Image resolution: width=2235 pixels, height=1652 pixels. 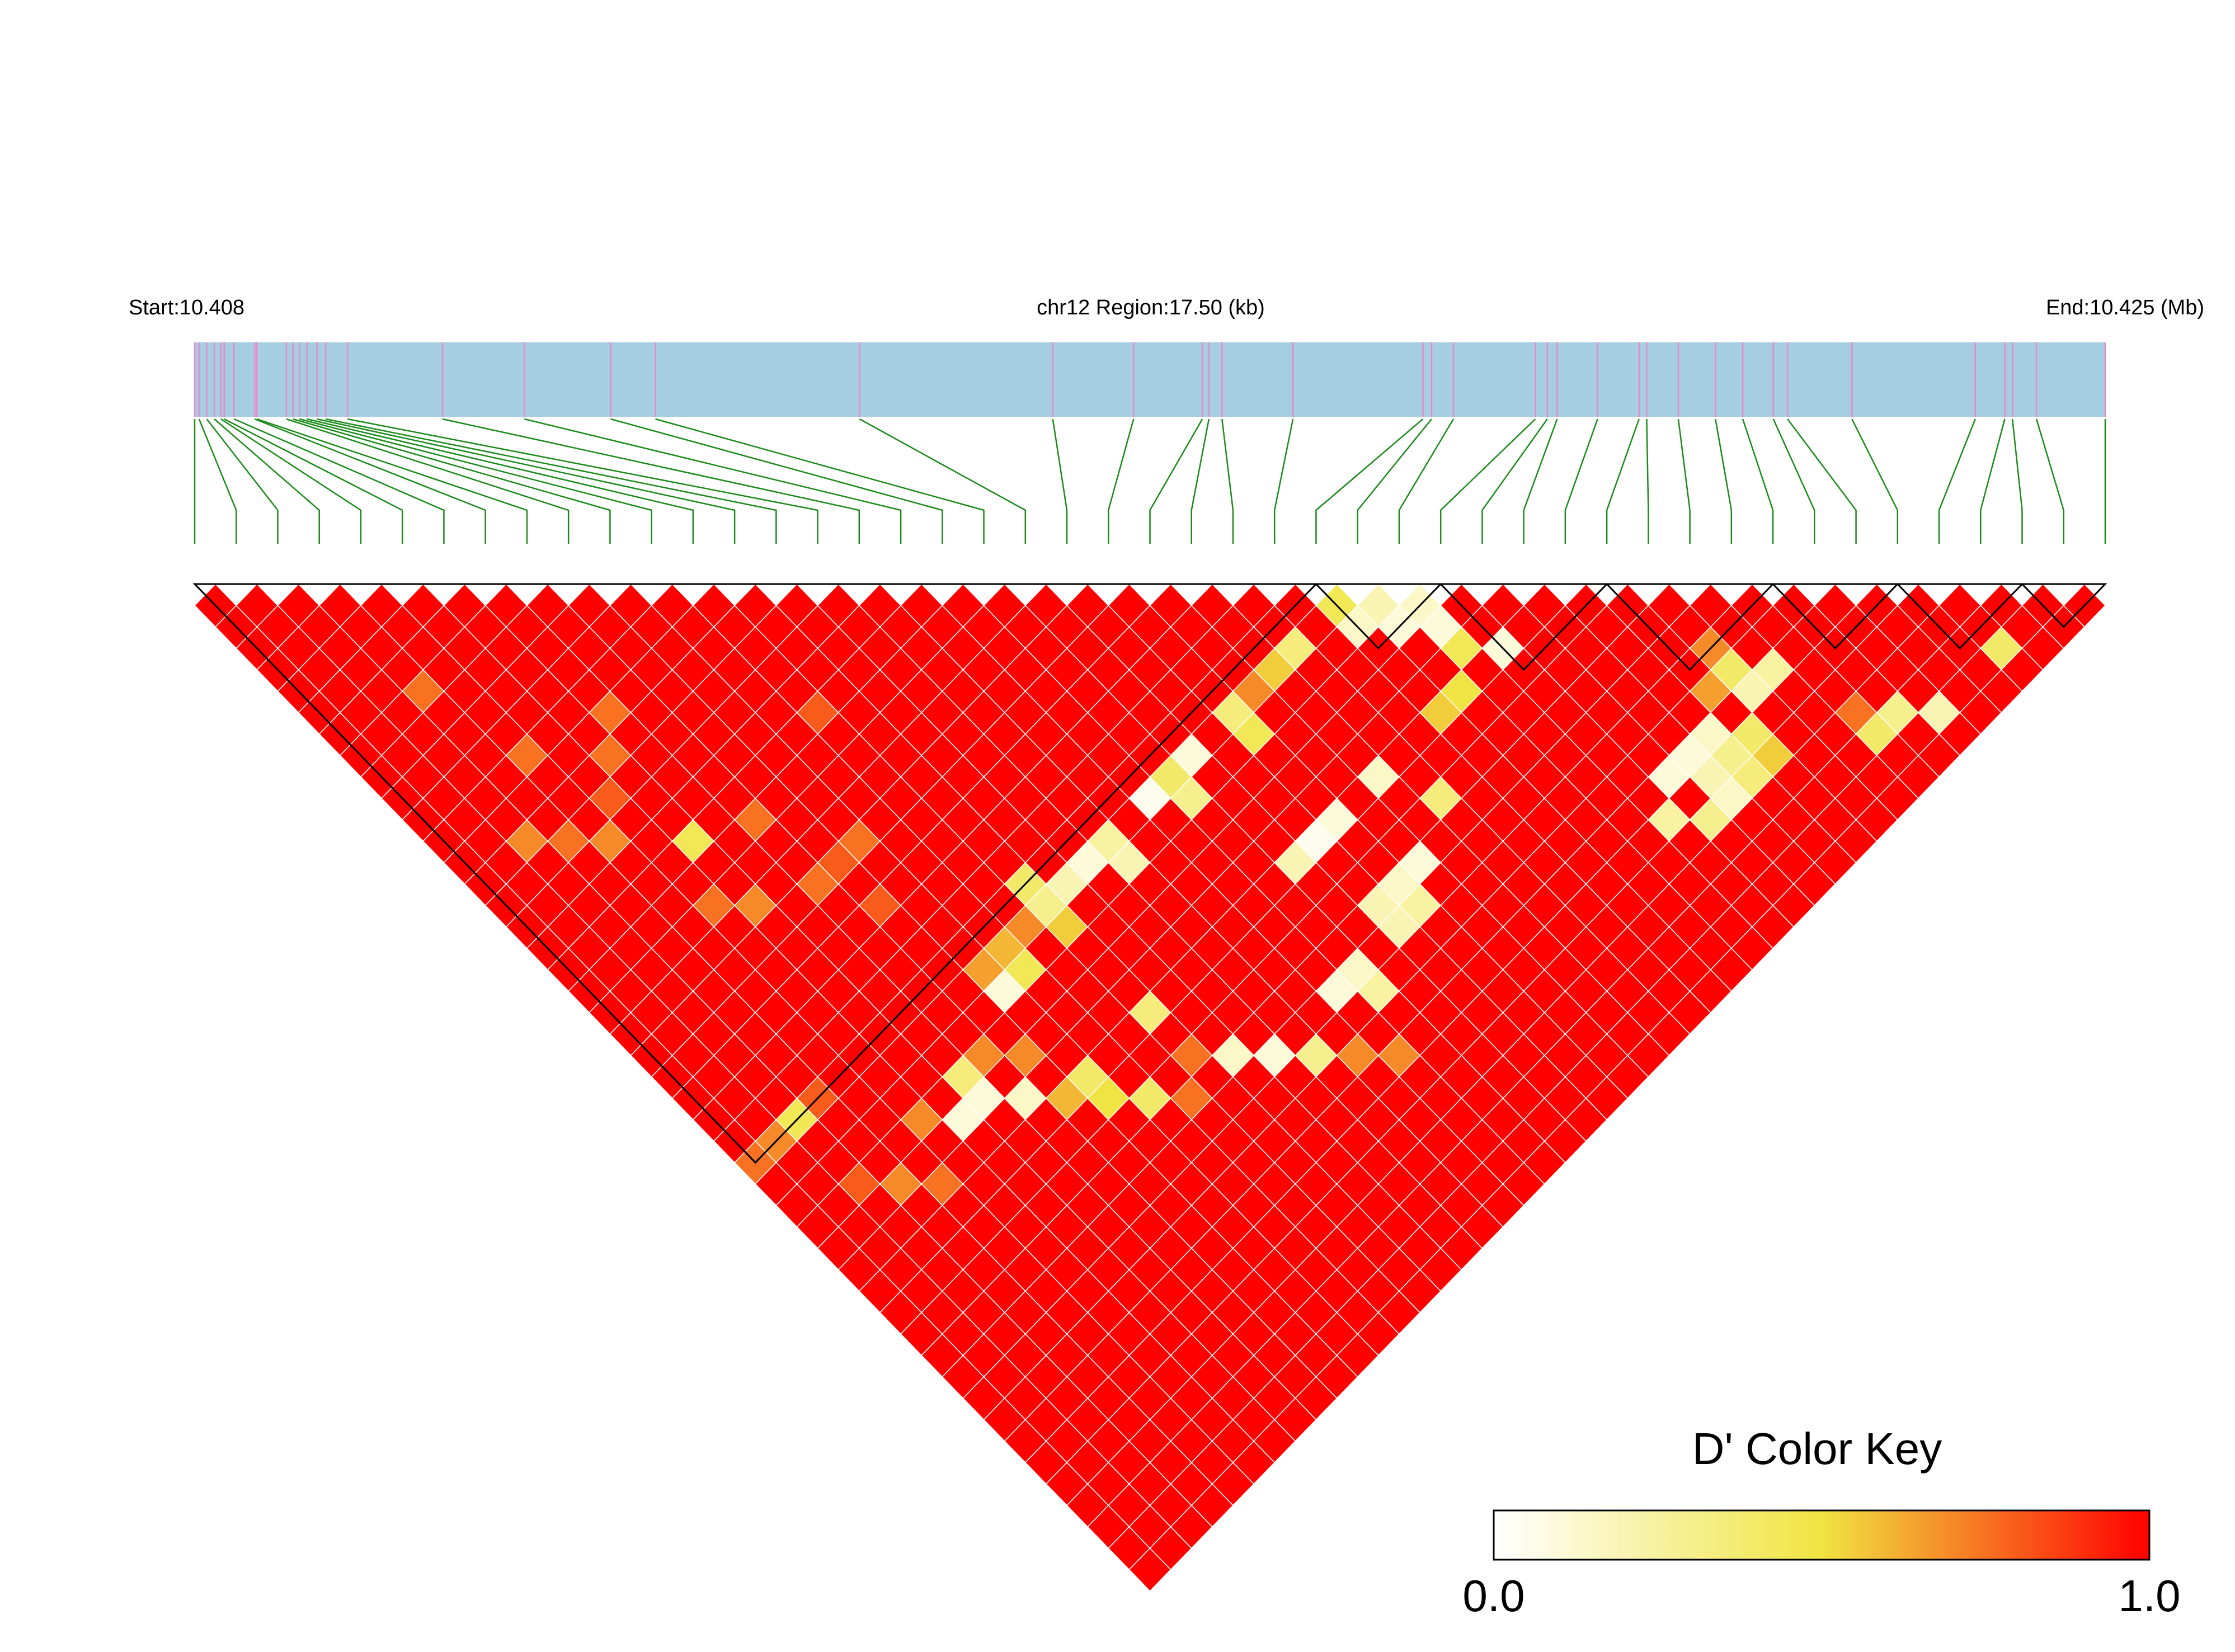 I want to click on color-key: D' Color Key 0.0 1.0, so click(x=1821, y=1522).